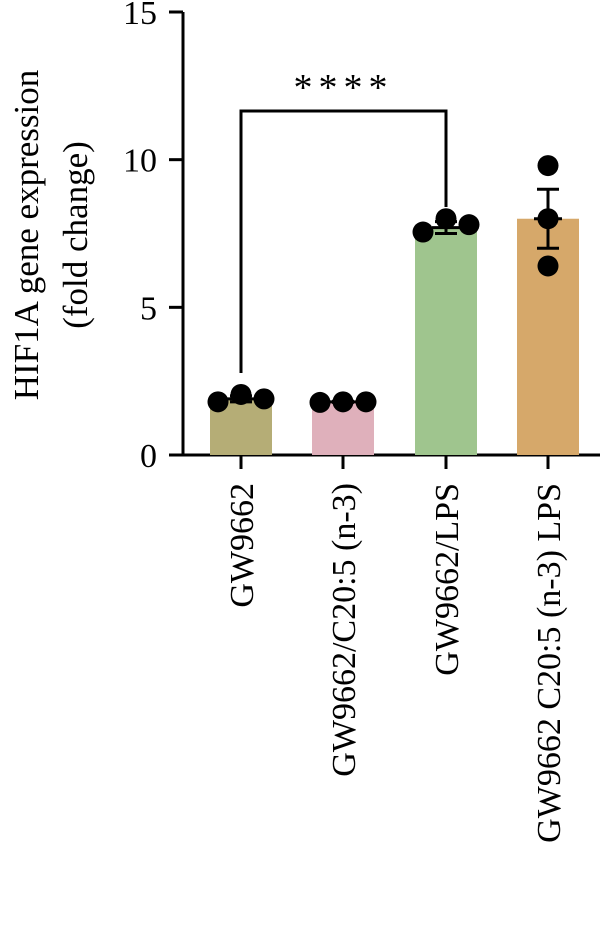 The image size is (600, 930). I want to click on y-tick-label-2: 10, so click(140, 161).